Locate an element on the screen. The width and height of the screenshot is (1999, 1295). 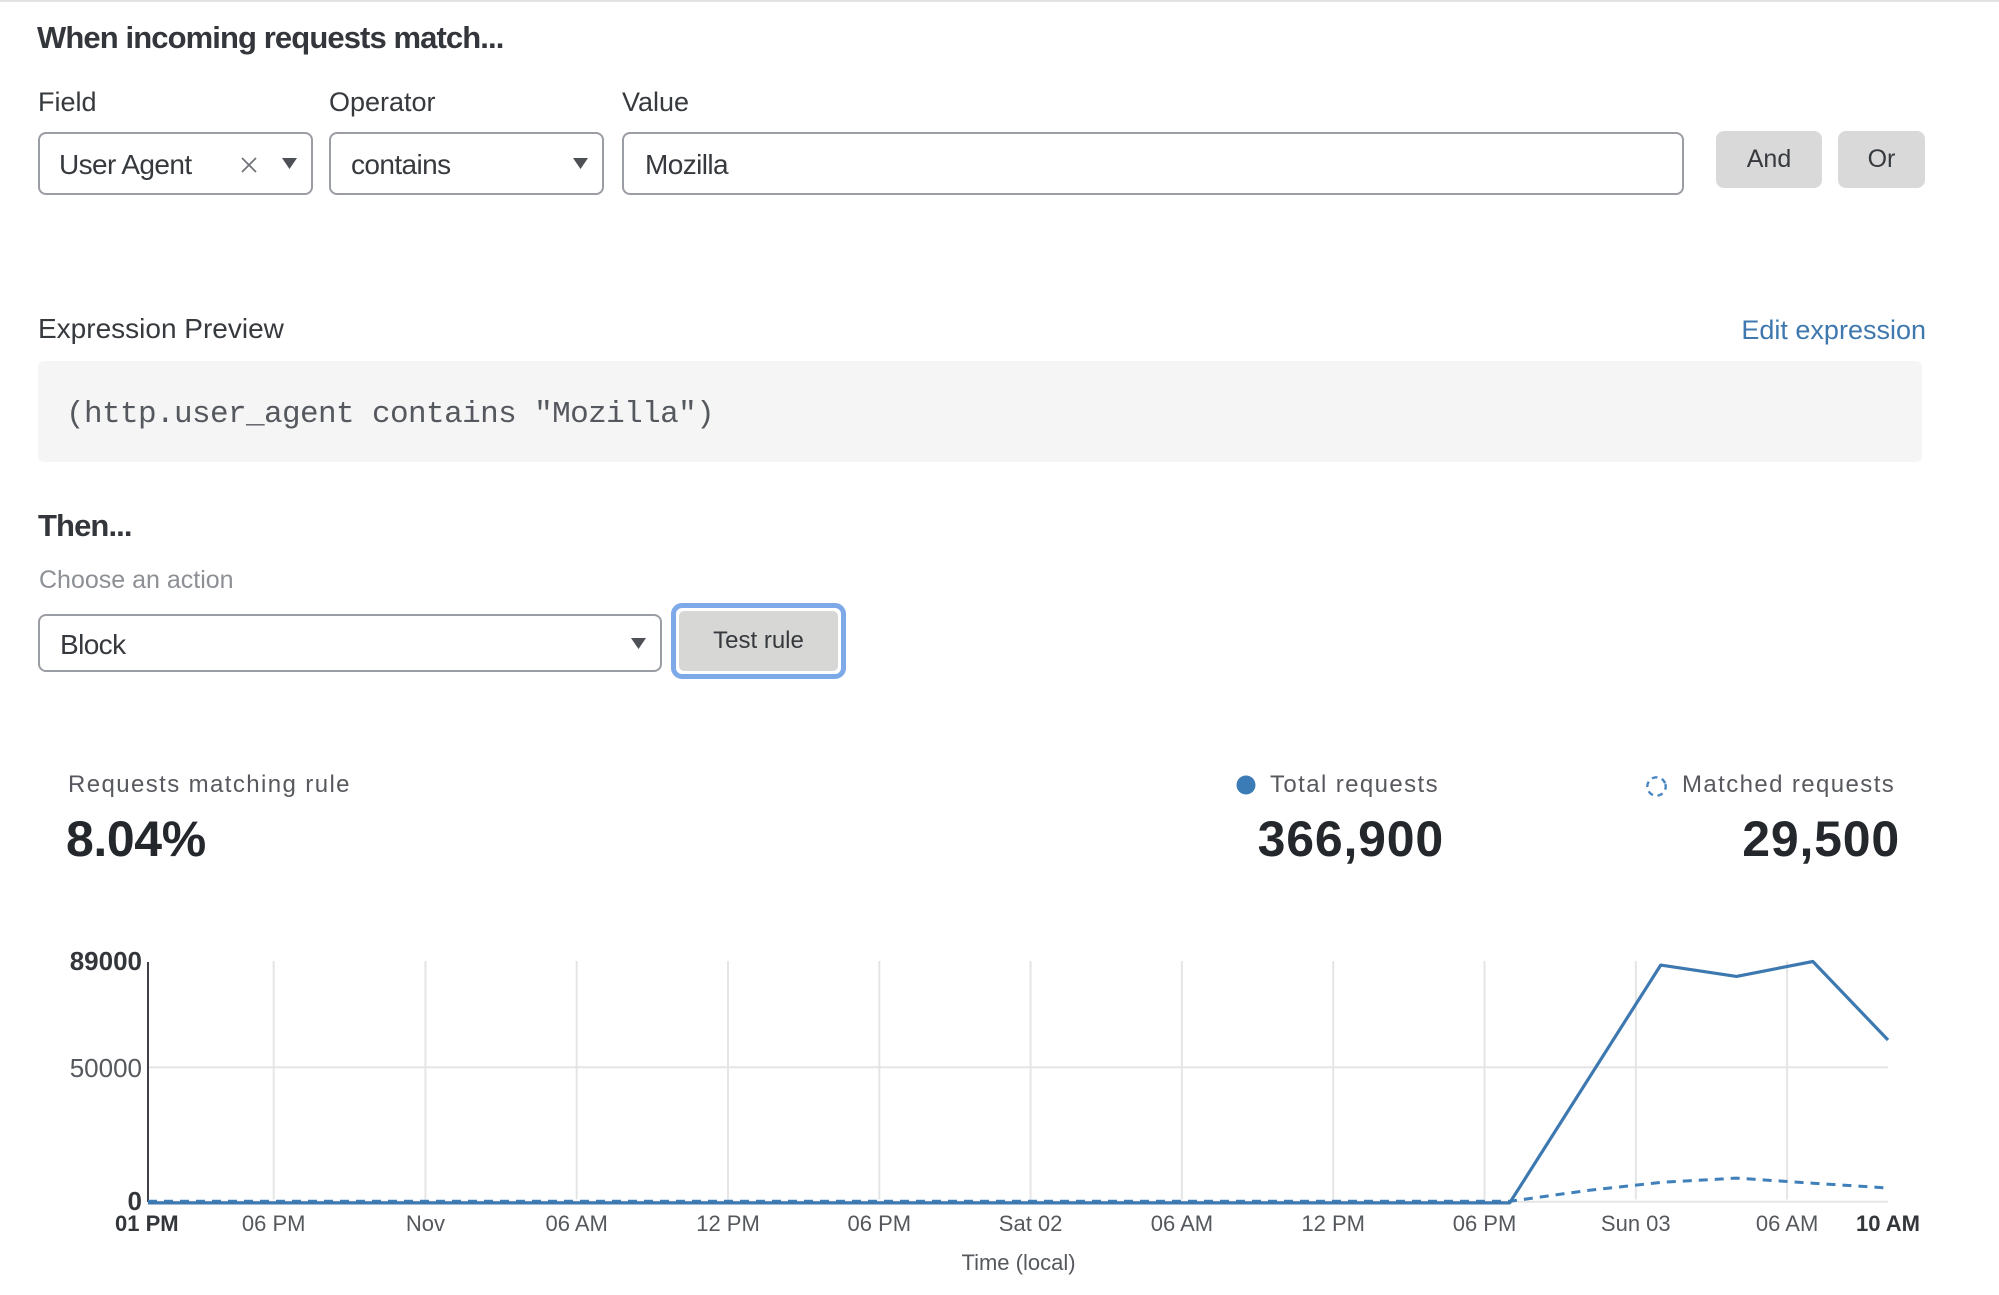
svg-text: Time (local) is located at coordinates (1018, 1262).